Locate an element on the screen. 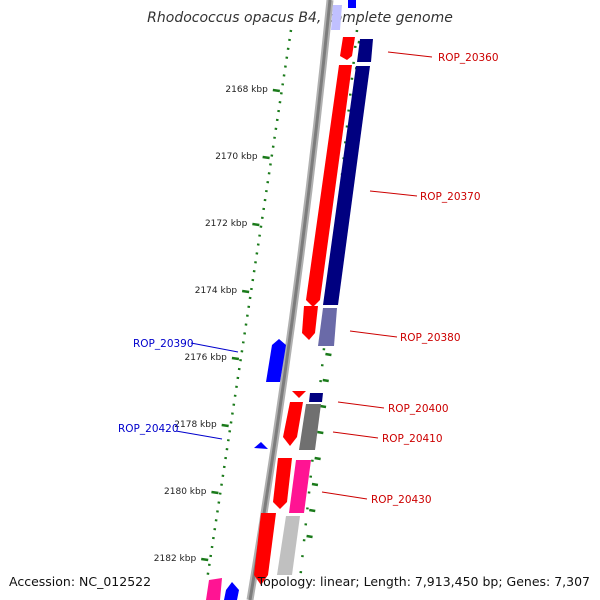 The height and width of the screenshot is (600, 600). ruler-tick-label: 2172 kbp is located at coordinates (226, 224).